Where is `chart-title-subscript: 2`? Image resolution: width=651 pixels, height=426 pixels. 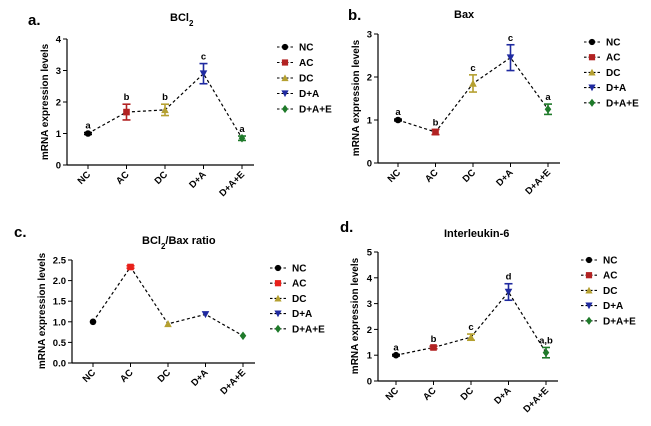 chart-title-subscript: 2 is located at coordinates (163, 246).